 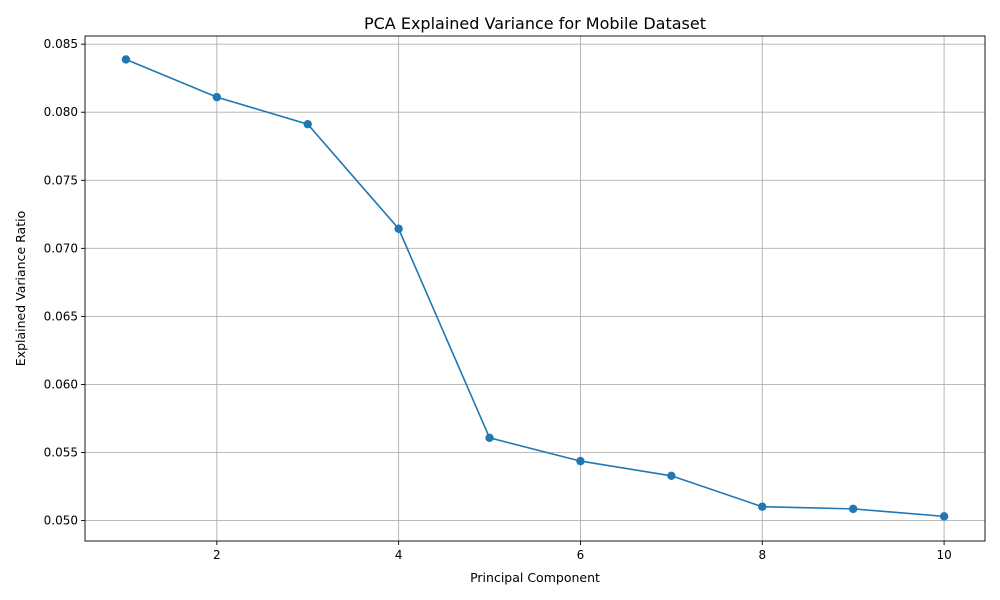 I want to click on y-axis-label: Explained Variance Ratio, so click(x=20, y=288).